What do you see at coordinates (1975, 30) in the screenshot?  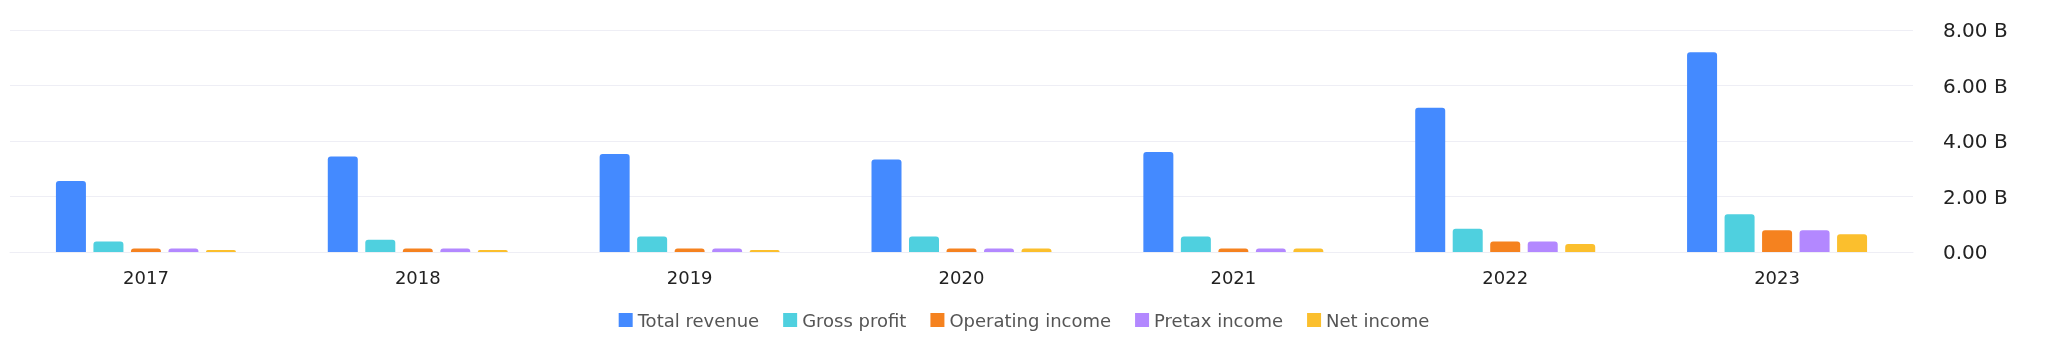 I see `y-tick-label: 8.00 B` at bounding box center [1975, 30].